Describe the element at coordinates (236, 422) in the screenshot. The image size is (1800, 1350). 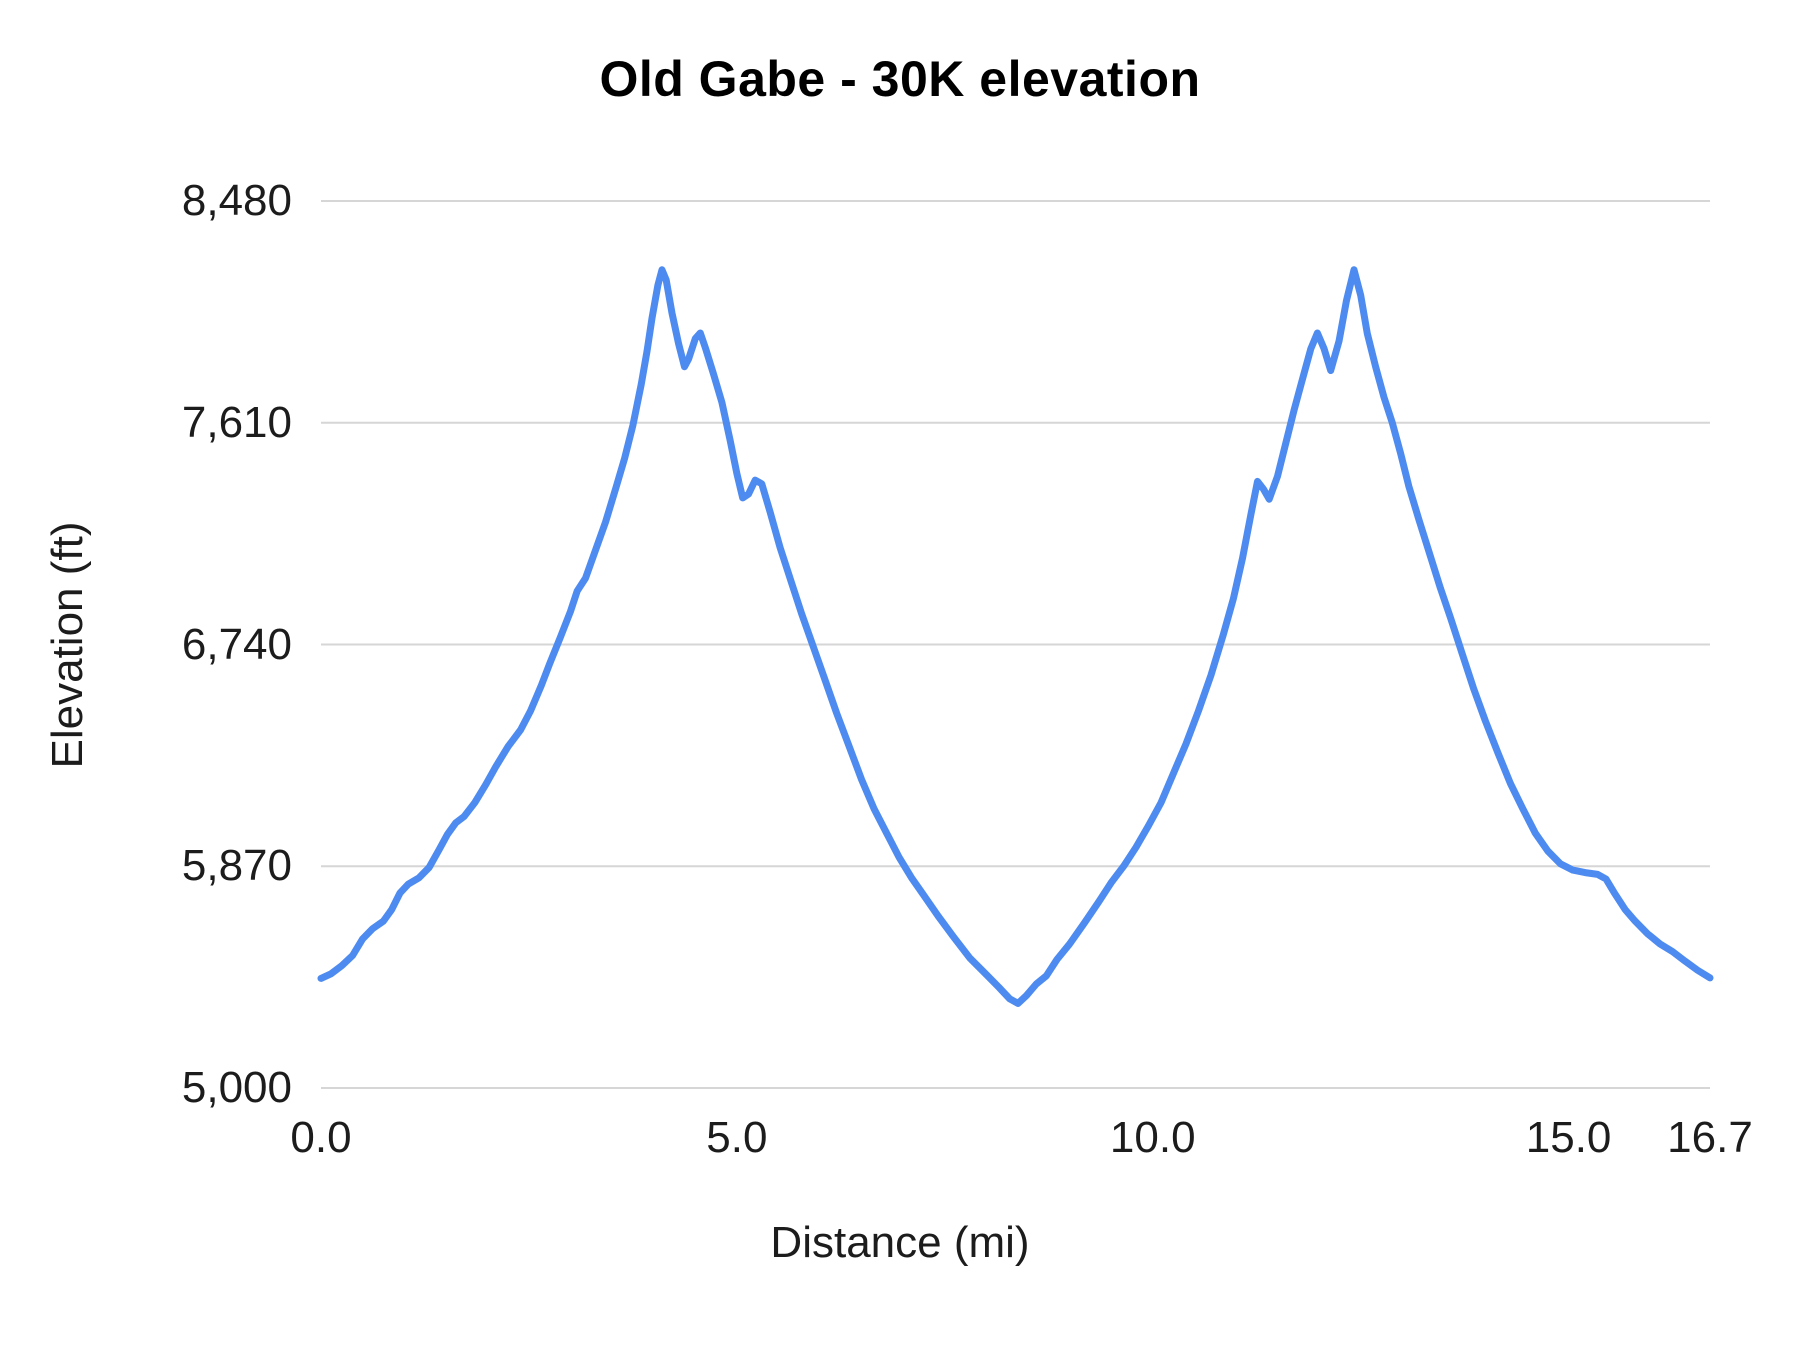
I see `y-tick-label: 7,610` at that location.